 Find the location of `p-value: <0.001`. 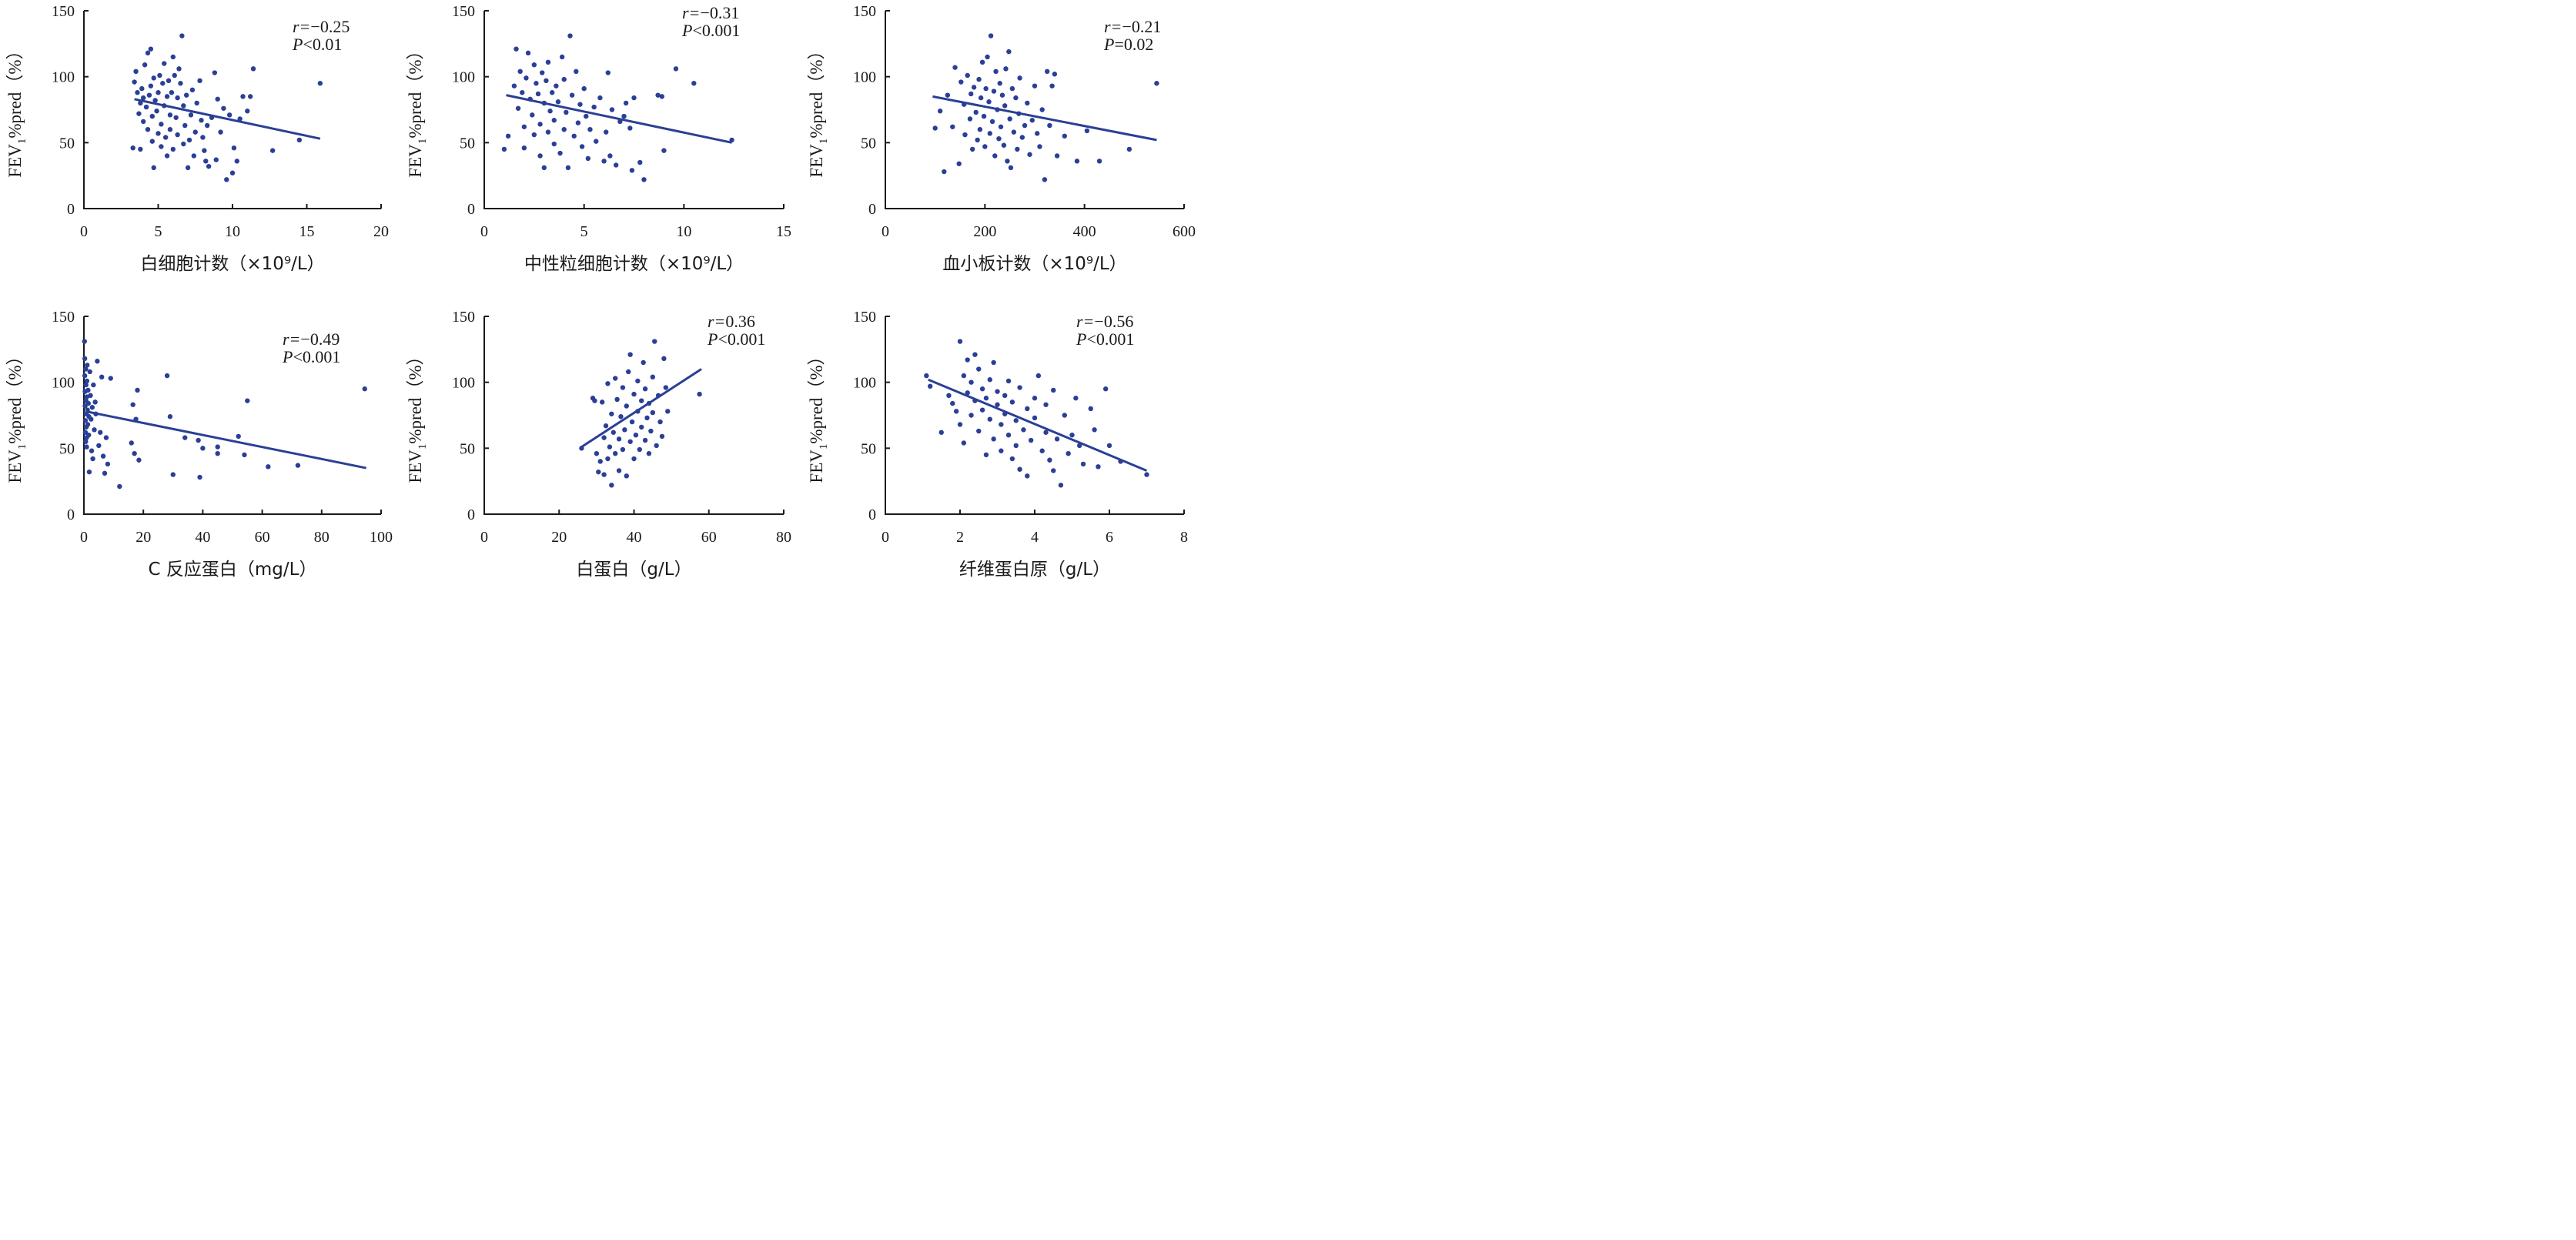

p-value: <0.001 is located at coordinates (741, 339).